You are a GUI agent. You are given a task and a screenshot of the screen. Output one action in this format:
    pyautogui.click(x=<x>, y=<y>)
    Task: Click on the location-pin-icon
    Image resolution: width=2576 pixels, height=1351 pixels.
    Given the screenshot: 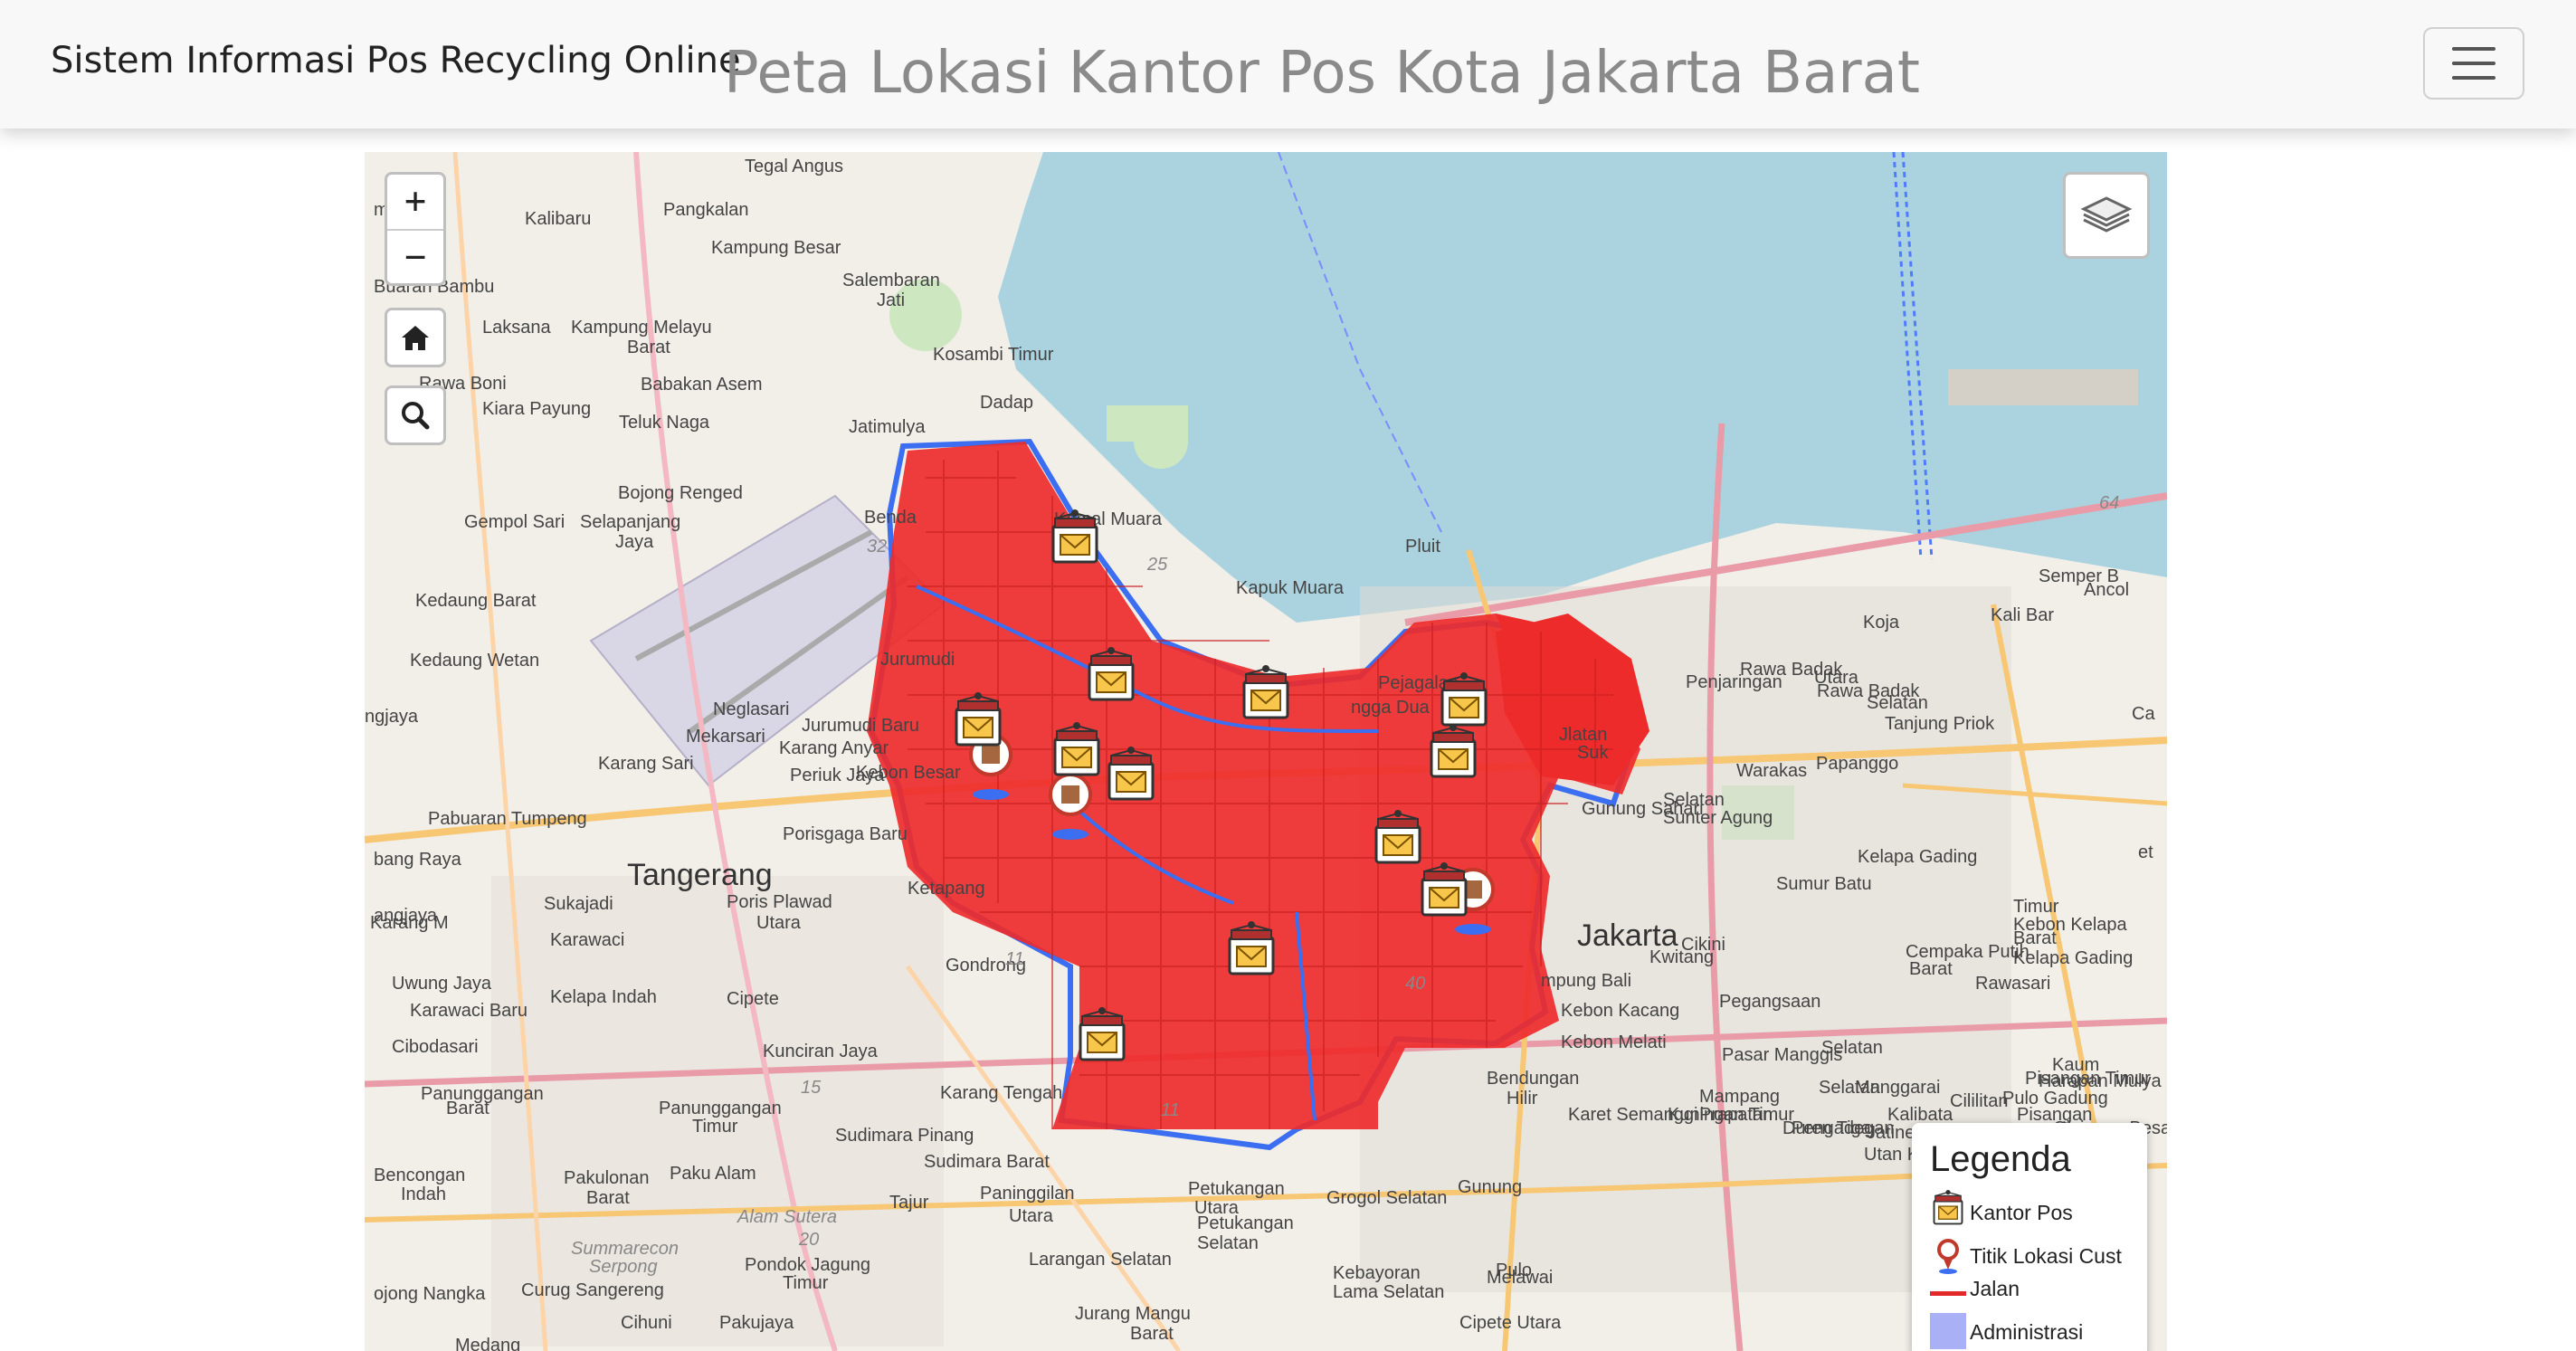 What is the action you would take?
    pyautogui.click(x=1948, y=1257)
    